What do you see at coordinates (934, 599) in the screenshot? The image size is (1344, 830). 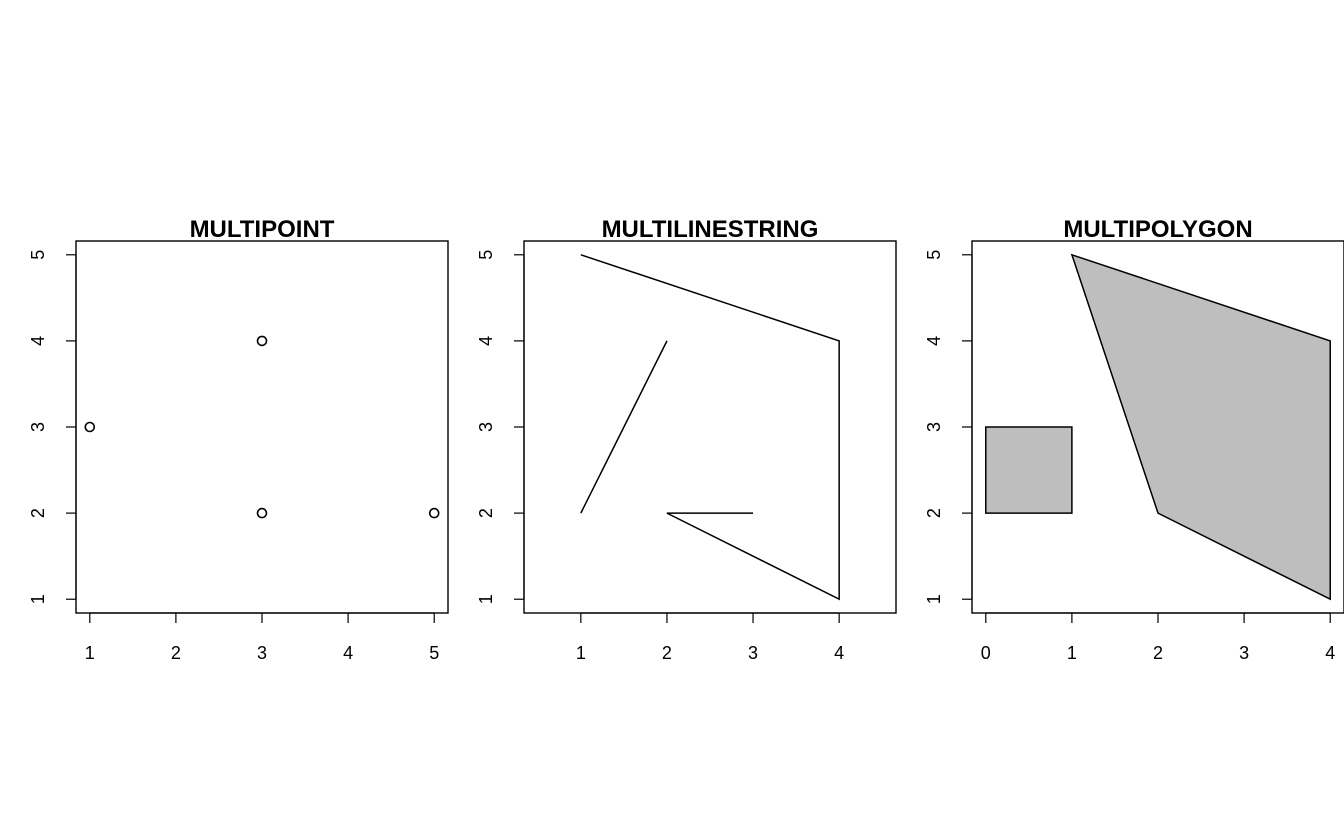 I see `multipolygon-y-tick-label: 1` at bounding box center [934, 599].